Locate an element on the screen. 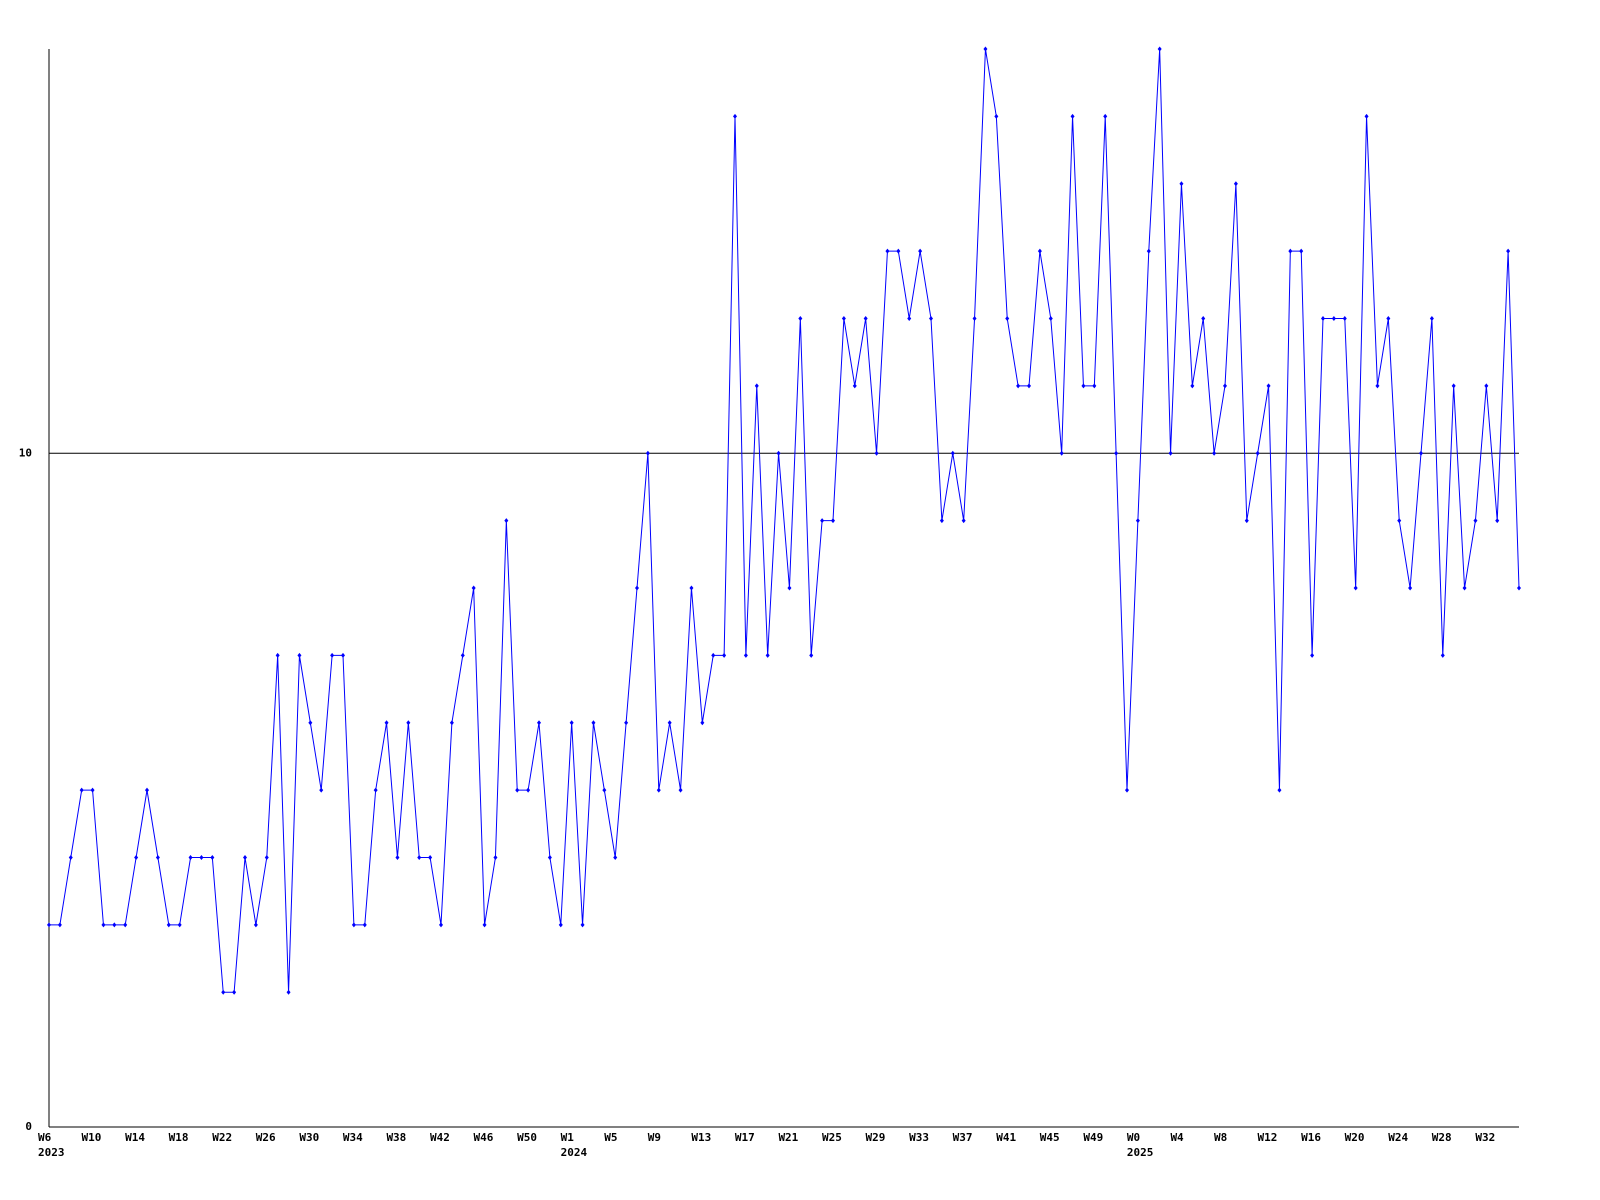 This screenshot has height=1200, width=1600. x-tick-label: W22 is located at coordinates (222, 1137).